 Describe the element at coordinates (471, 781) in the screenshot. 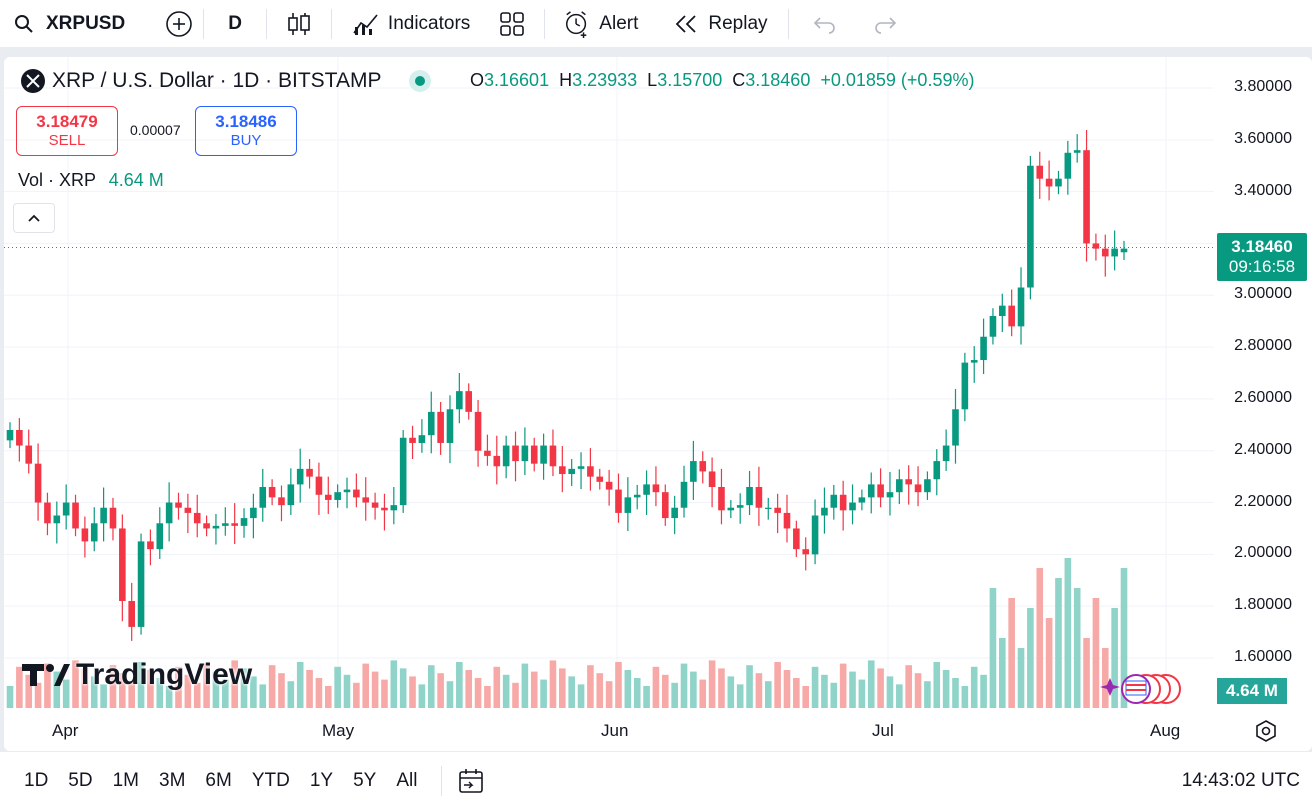

I see `goto-date-button` at that location.